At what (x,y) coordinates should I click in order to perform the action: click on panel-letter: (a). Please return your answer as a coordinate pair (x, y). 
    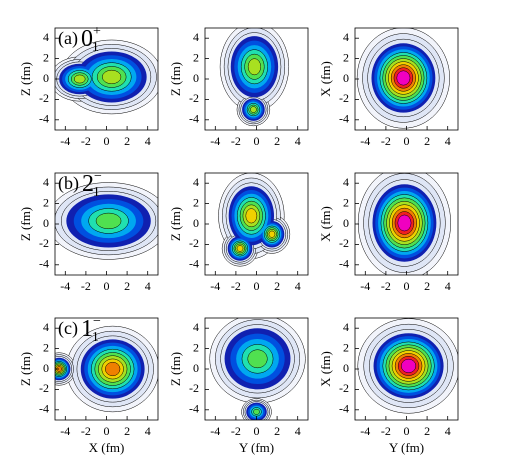
    Looking at the image, I should click on (68, 38).